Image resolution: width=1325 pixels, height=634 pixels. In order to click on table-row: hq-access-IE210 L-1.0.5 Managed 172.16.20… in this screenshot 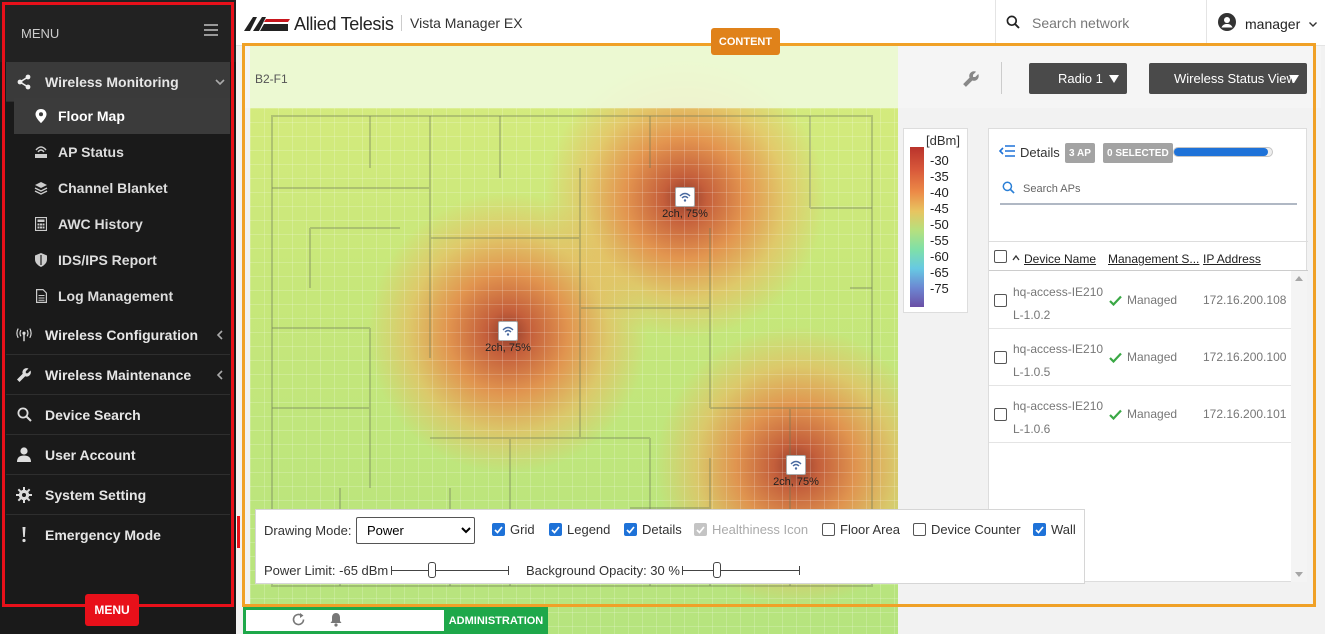, I will do `click(1140, 357)`.